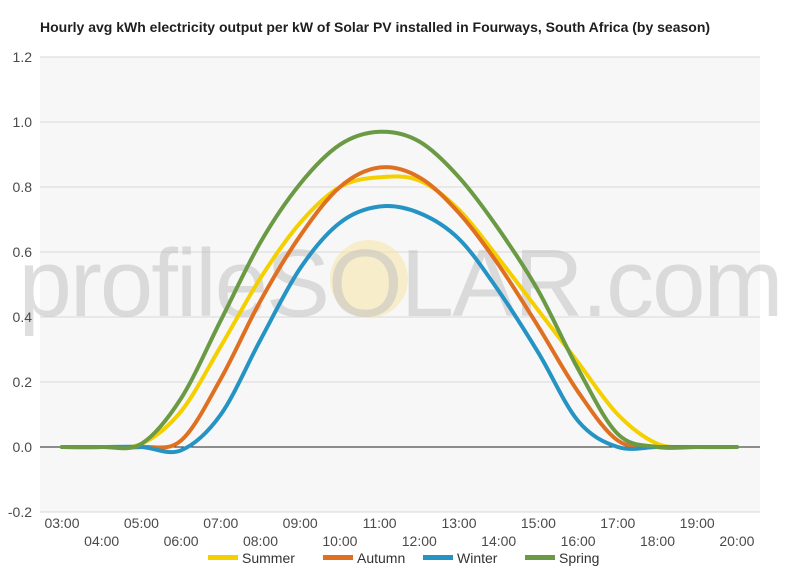  What do you see at coordinates (223, 557) in the screenshot?
I see `legend-swatch-summer` at bounding box center [223, 557].